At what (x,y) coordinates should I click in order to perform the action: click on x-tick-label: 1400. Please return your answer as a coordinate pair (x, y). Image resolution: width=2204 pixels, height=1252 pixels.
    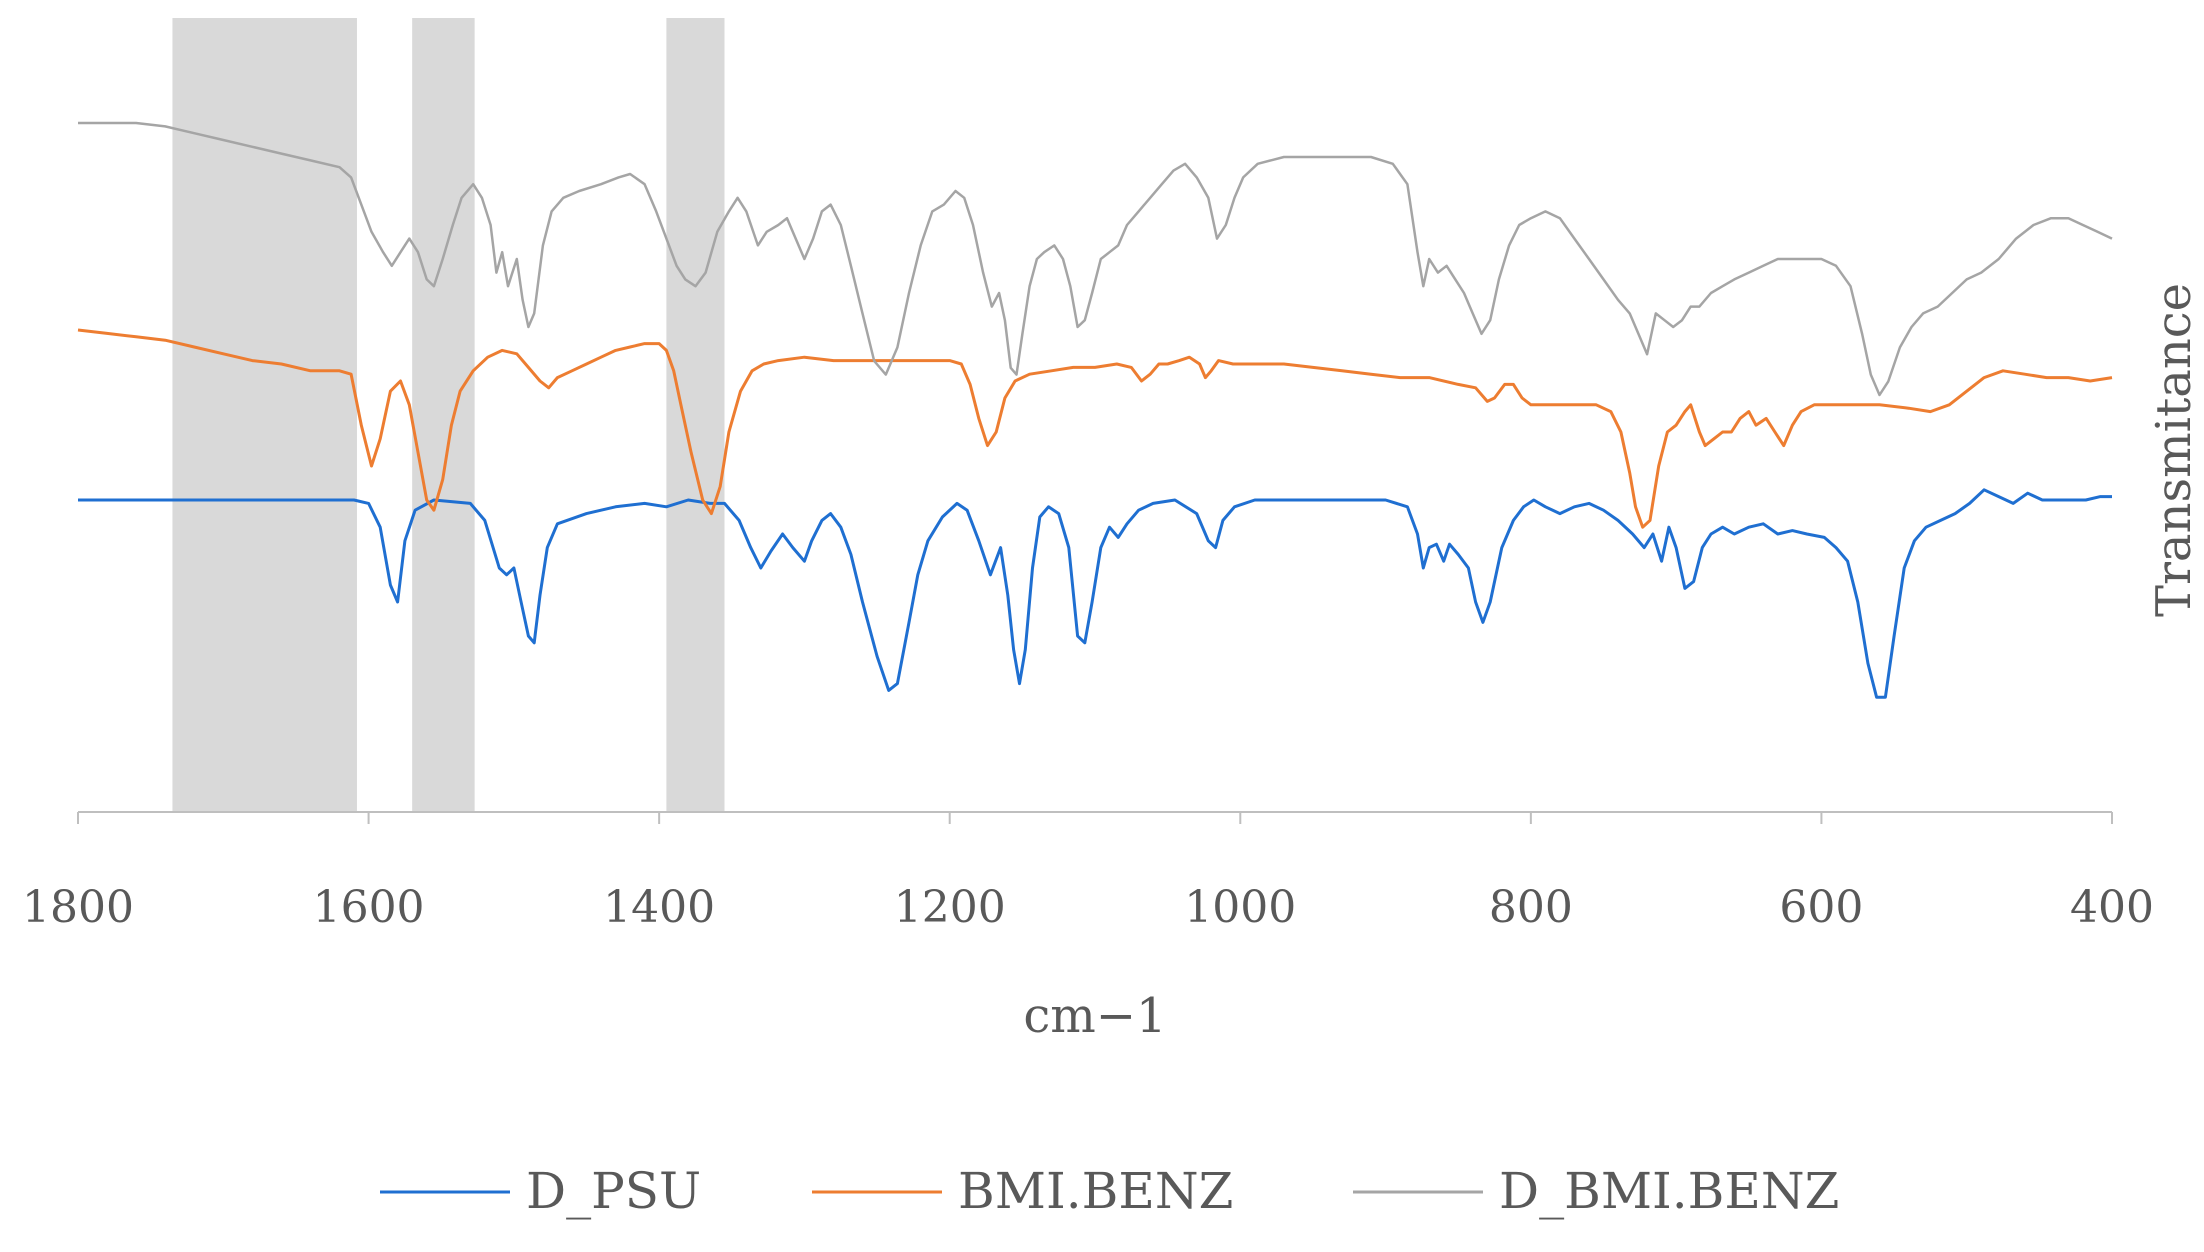
    Looking at the image, I should click on (659, 907).